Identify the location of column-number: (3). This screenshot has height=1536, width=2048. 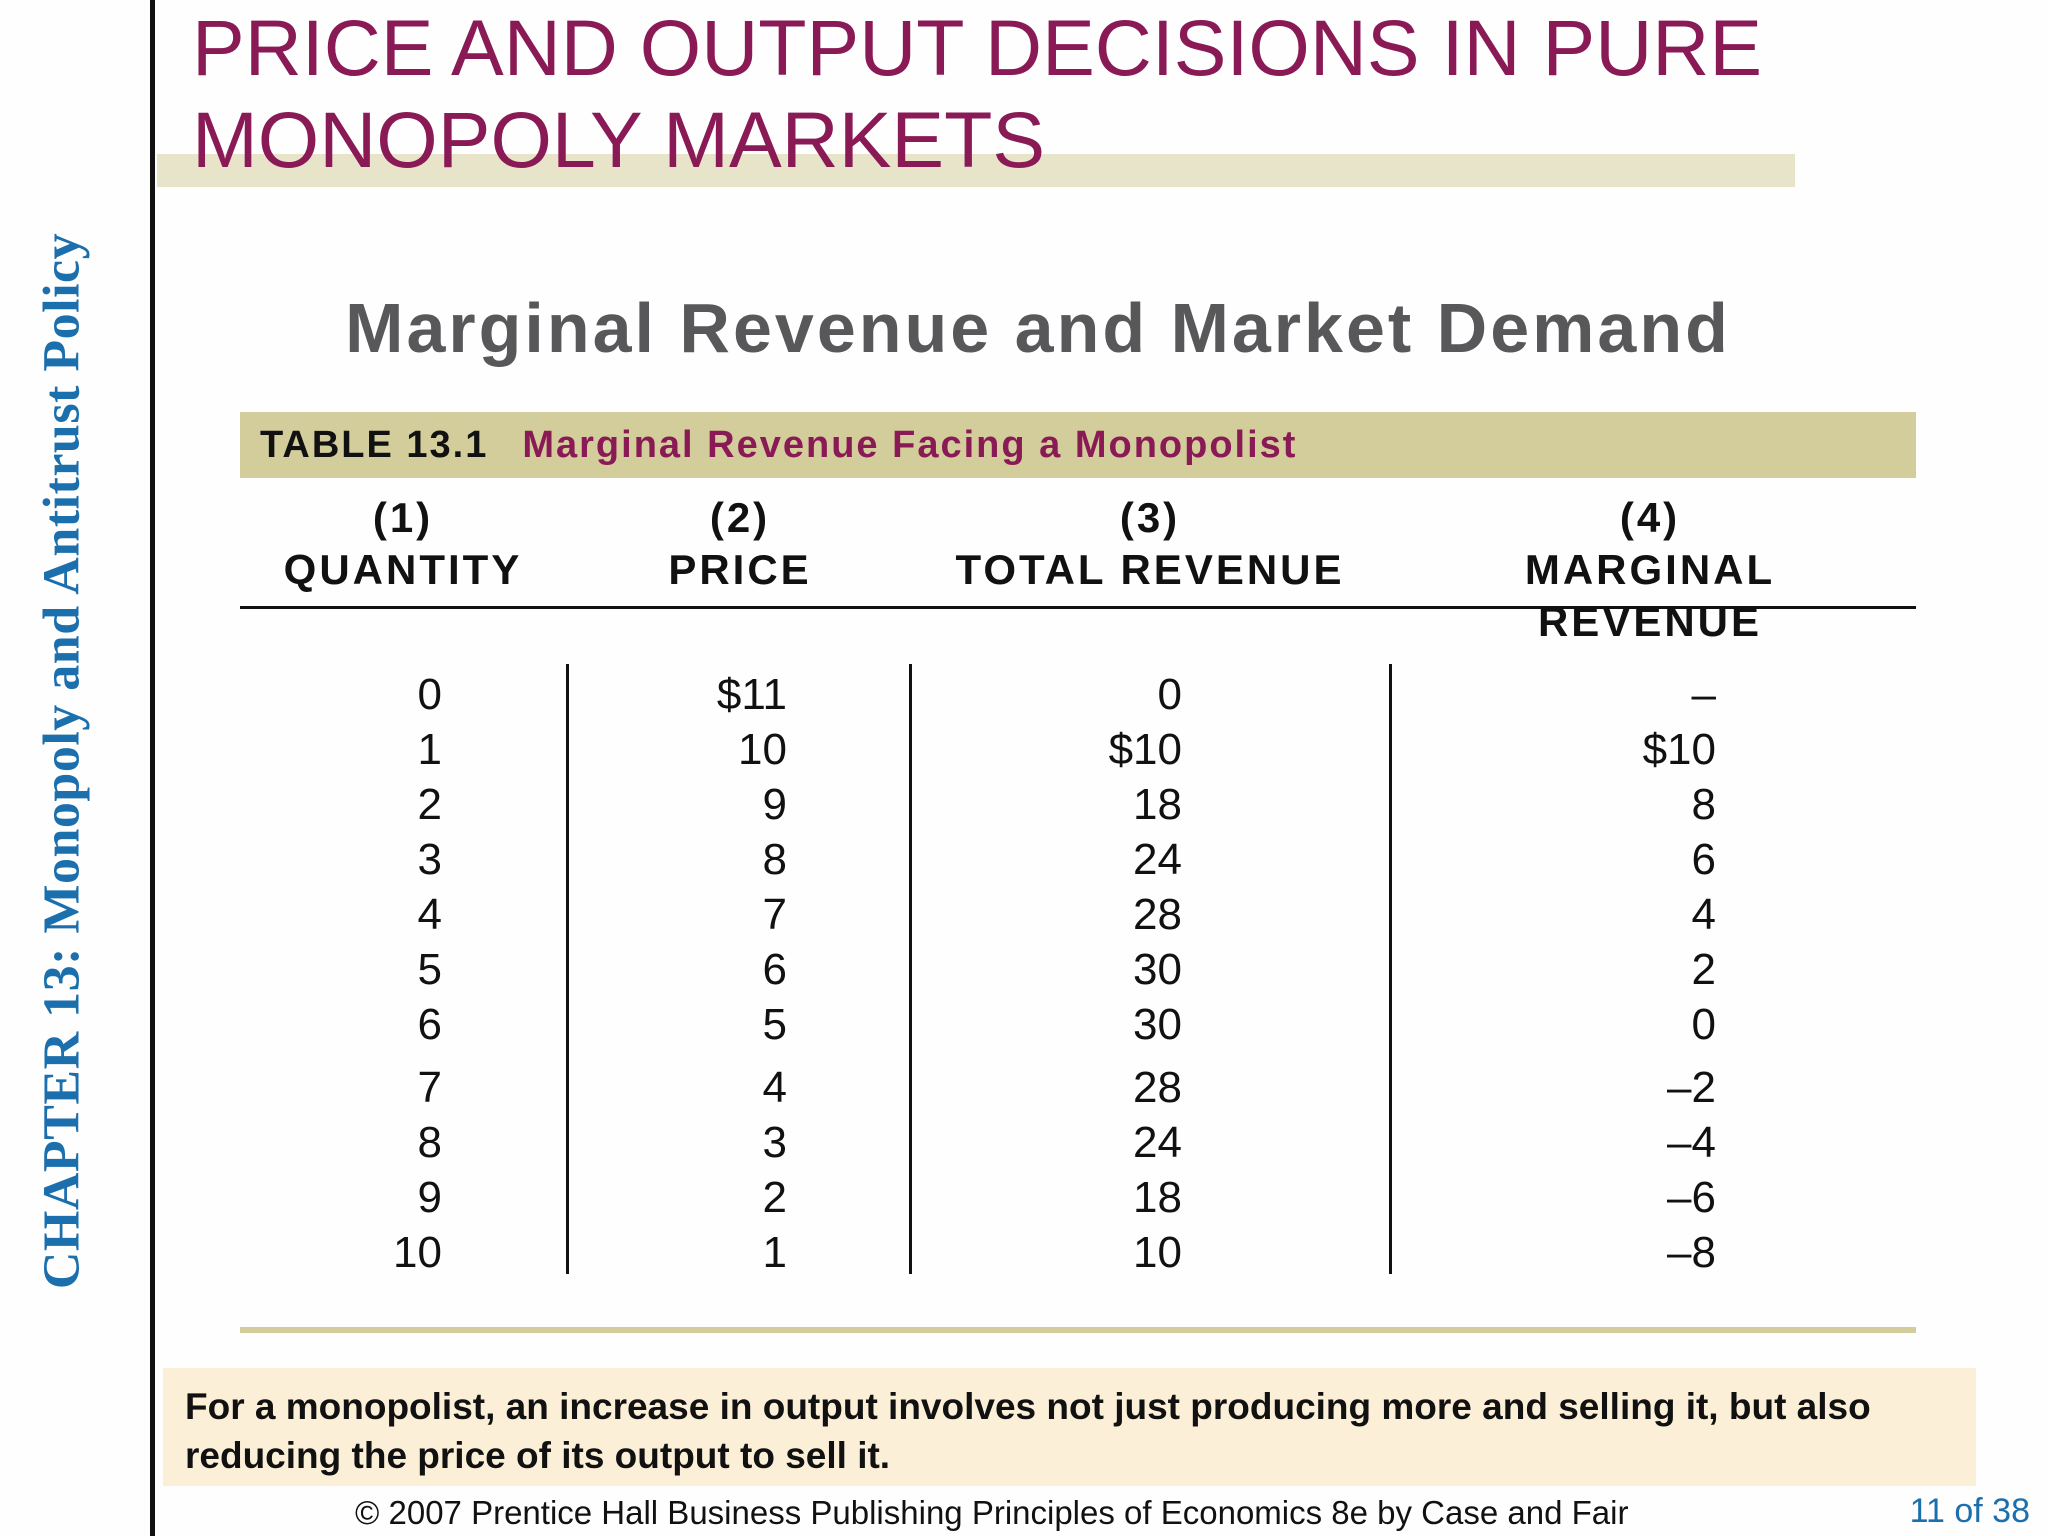
(1150, 517).